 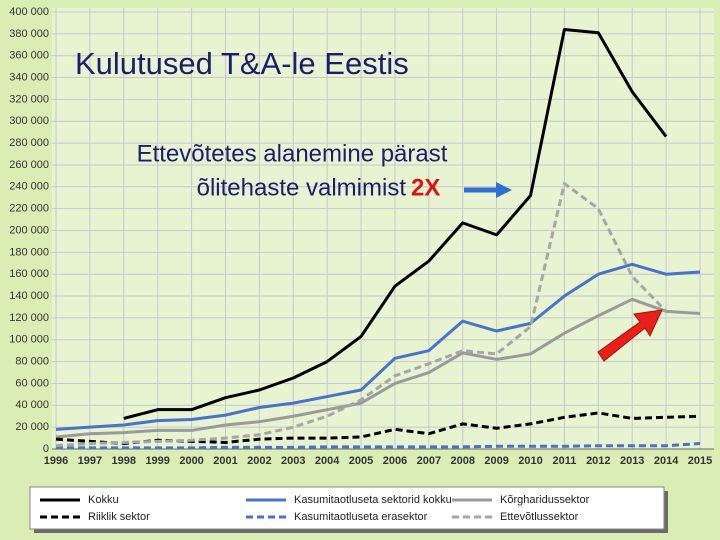 I want to click on y-tick-label: 380 000, so click(x=29, y=34).